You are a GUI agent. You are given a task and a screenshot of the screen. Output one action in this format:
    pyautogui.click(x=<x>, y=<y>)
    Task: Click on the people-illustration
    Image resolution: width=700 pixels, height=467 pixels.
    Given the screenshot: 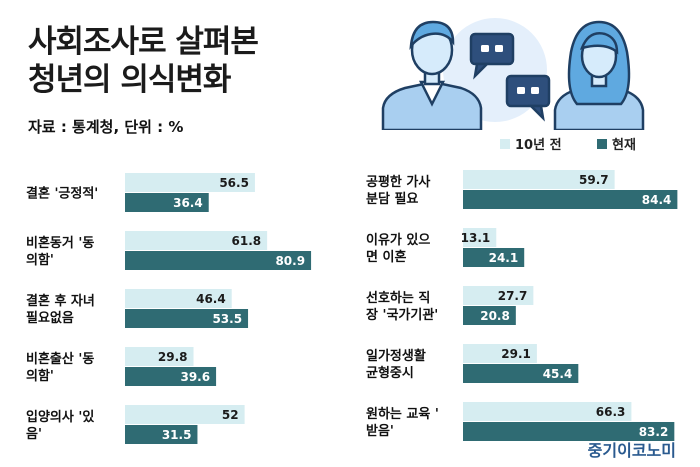 What is the action you would take?
    pyautogui.click(x=513, y=74)
    